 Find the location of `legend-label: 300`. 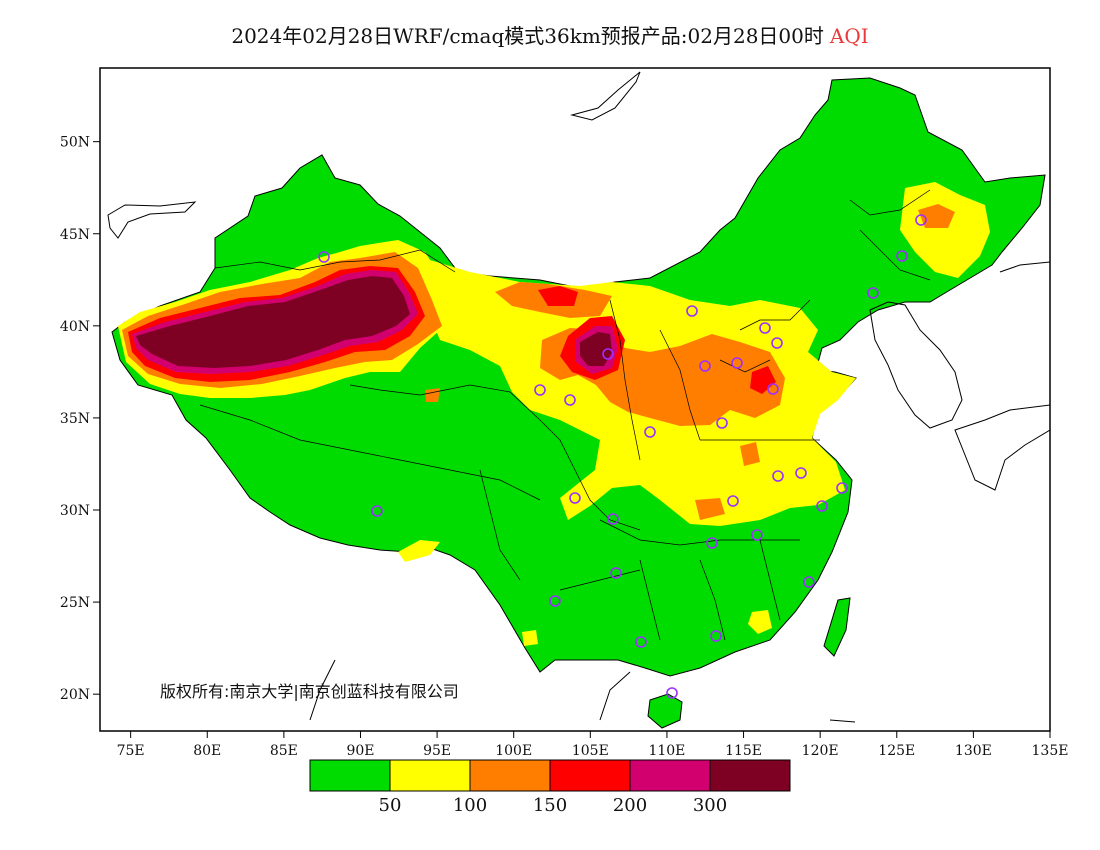

legend-label: 300 is located at coordinates (710, 805).